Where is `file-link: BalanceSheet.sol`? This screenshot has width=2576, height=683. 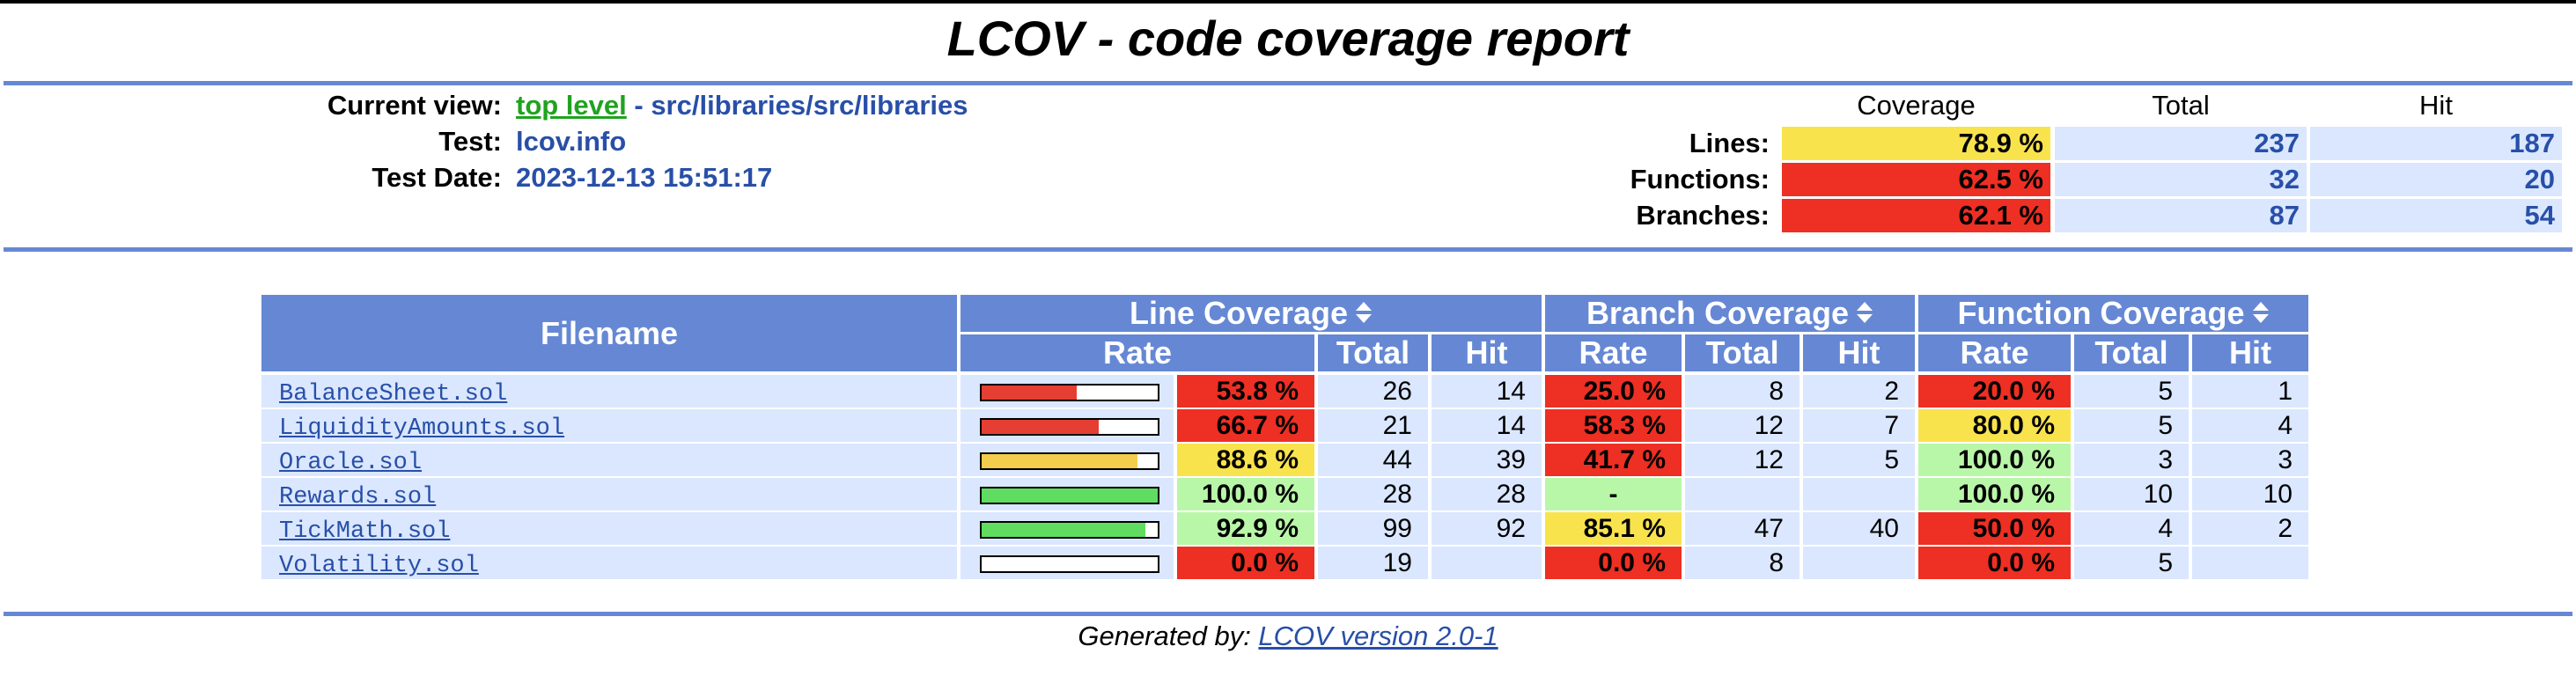
file-link: BalanceSheet.sol is located at coordinates (394, 394).